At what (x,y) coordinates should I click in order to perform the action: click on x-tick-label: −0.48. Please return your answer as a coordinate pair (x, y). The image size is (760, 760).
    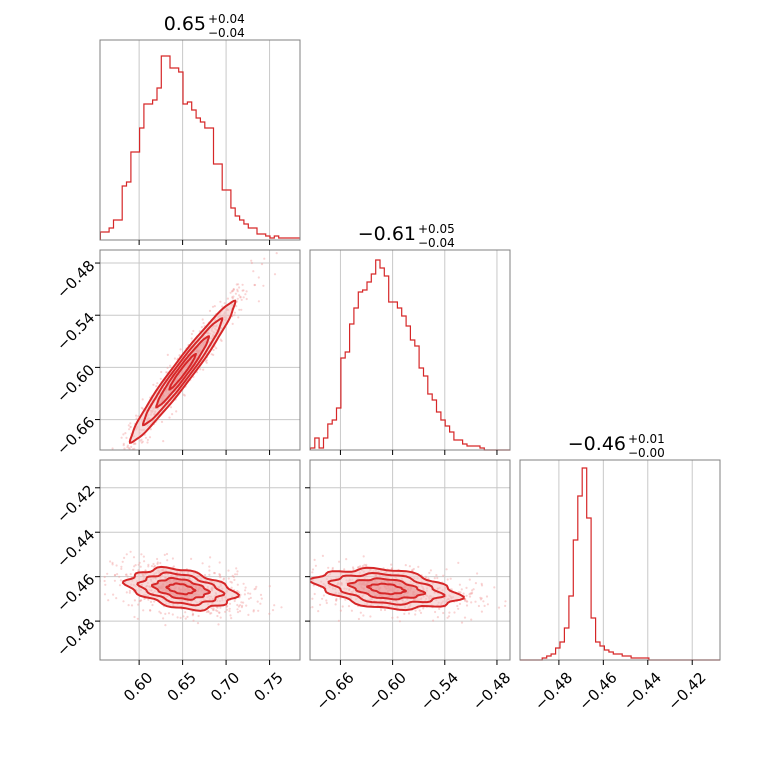
    Looking at the image, I should click on (553, 691).